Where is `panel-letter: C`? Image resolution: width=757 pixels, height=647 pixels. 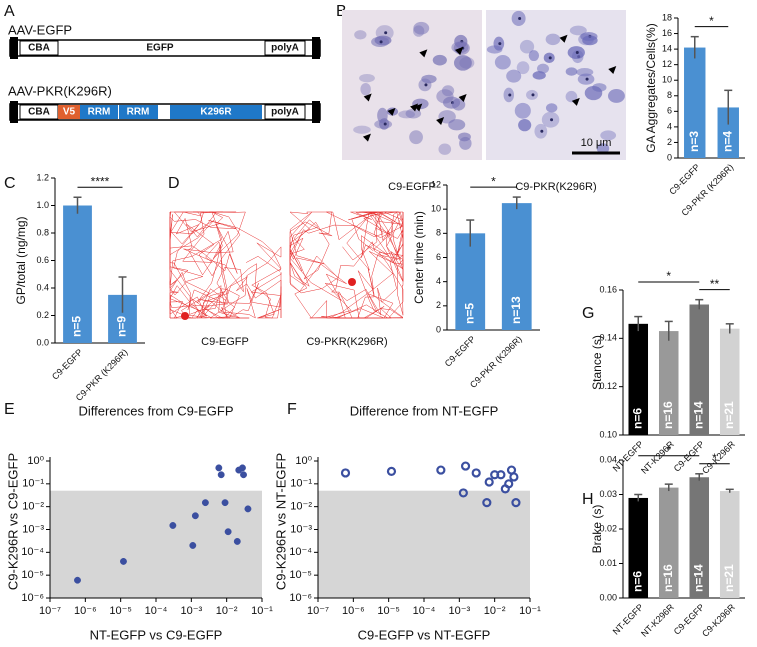 panel-letter: C is located at coordinates (10, 183).